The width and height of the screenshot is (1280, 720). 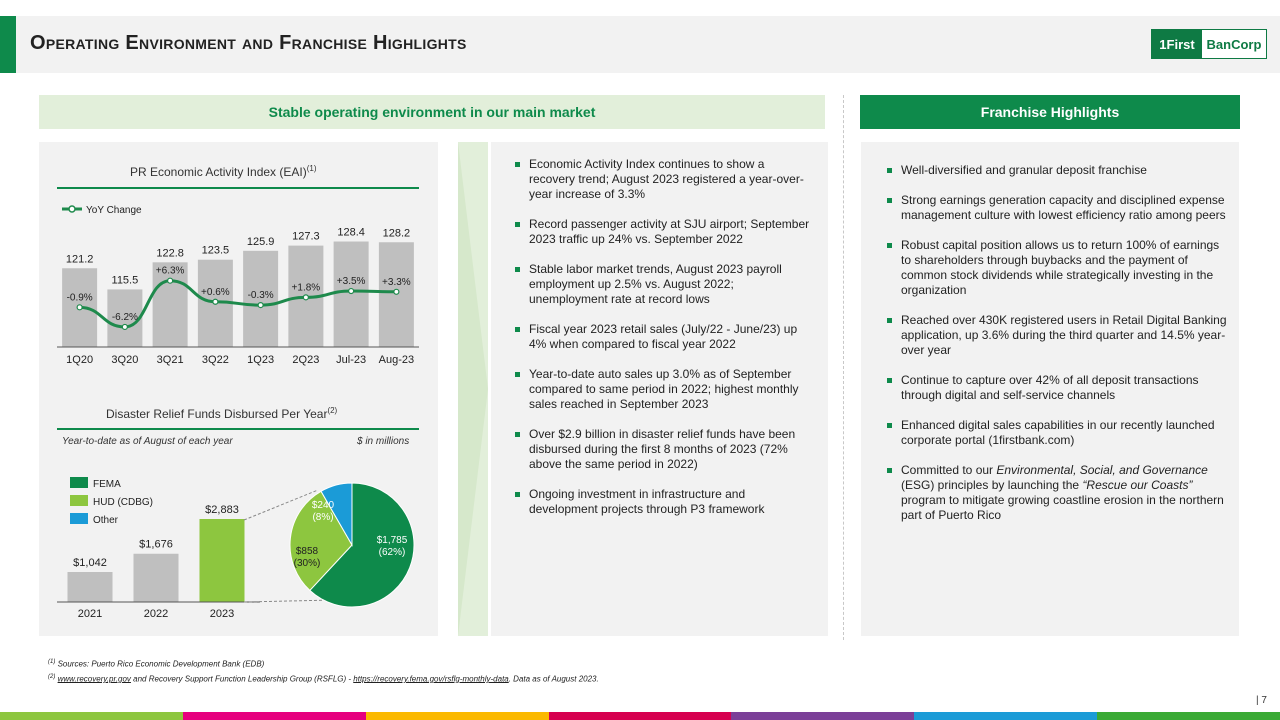 What do you see at coordinates (72, 209) in the screenshot?
I see `eai-legend-marker` at bounding box center [72, 209].